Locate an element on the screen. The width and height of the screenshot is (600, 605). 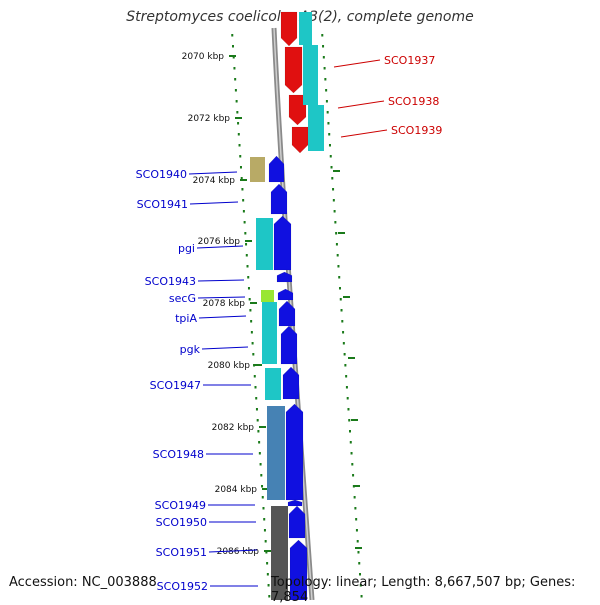
gene-label-sco1950: SCO1950 is located at coordinates (181, 522).